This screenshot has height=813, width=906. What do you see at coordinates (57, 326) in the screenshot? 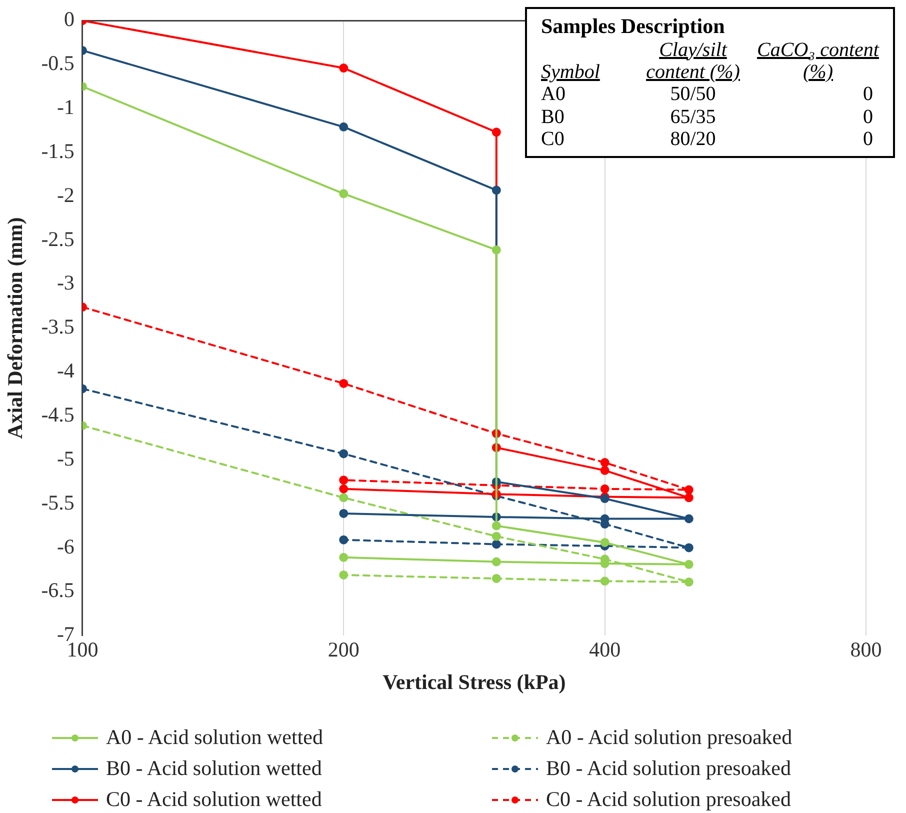
I see `y-tick-label: -3.5` at bounding box center [57, 326].